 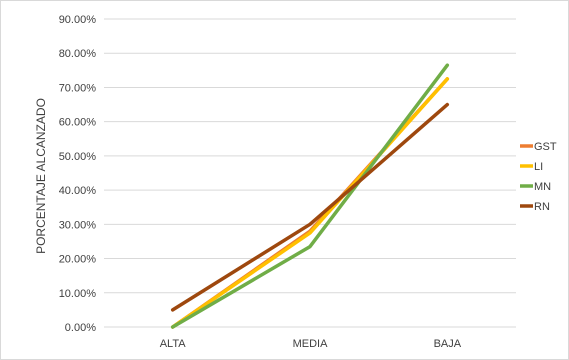 I want to click on legend-label-gst: GST, so click(x=545, y=147).